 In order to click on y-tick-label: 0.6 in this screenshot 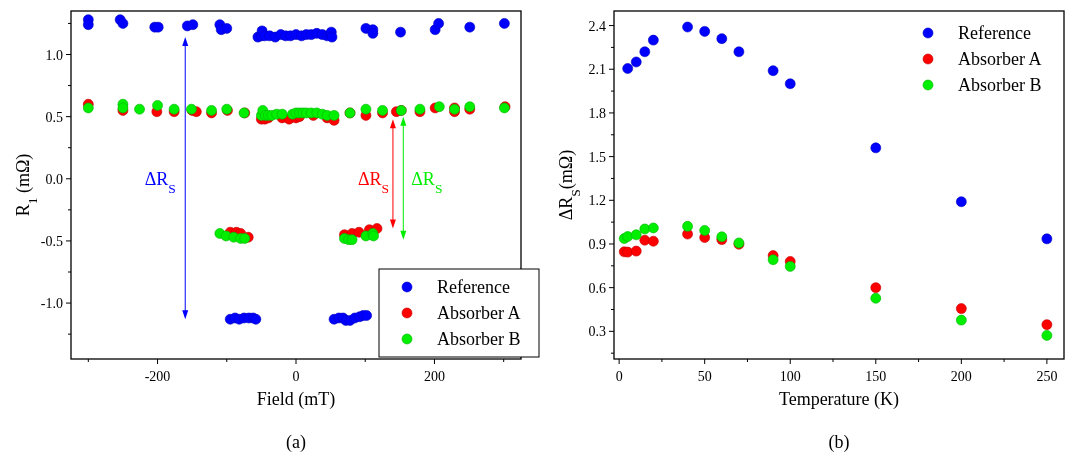, I will do `click(597, 288)`.